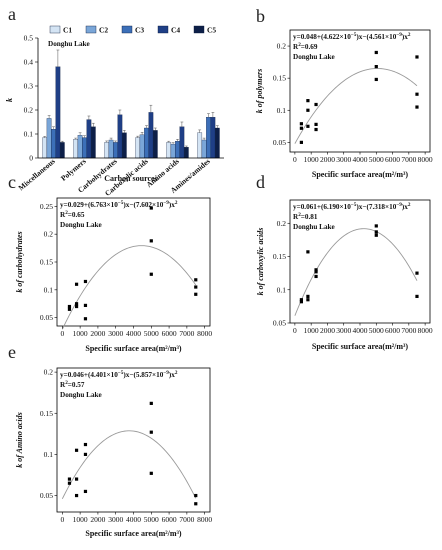 The image size is (442, 550). Describe the element at coordinates (131, 104) in the screenshot. I see `bar-group` at that location.